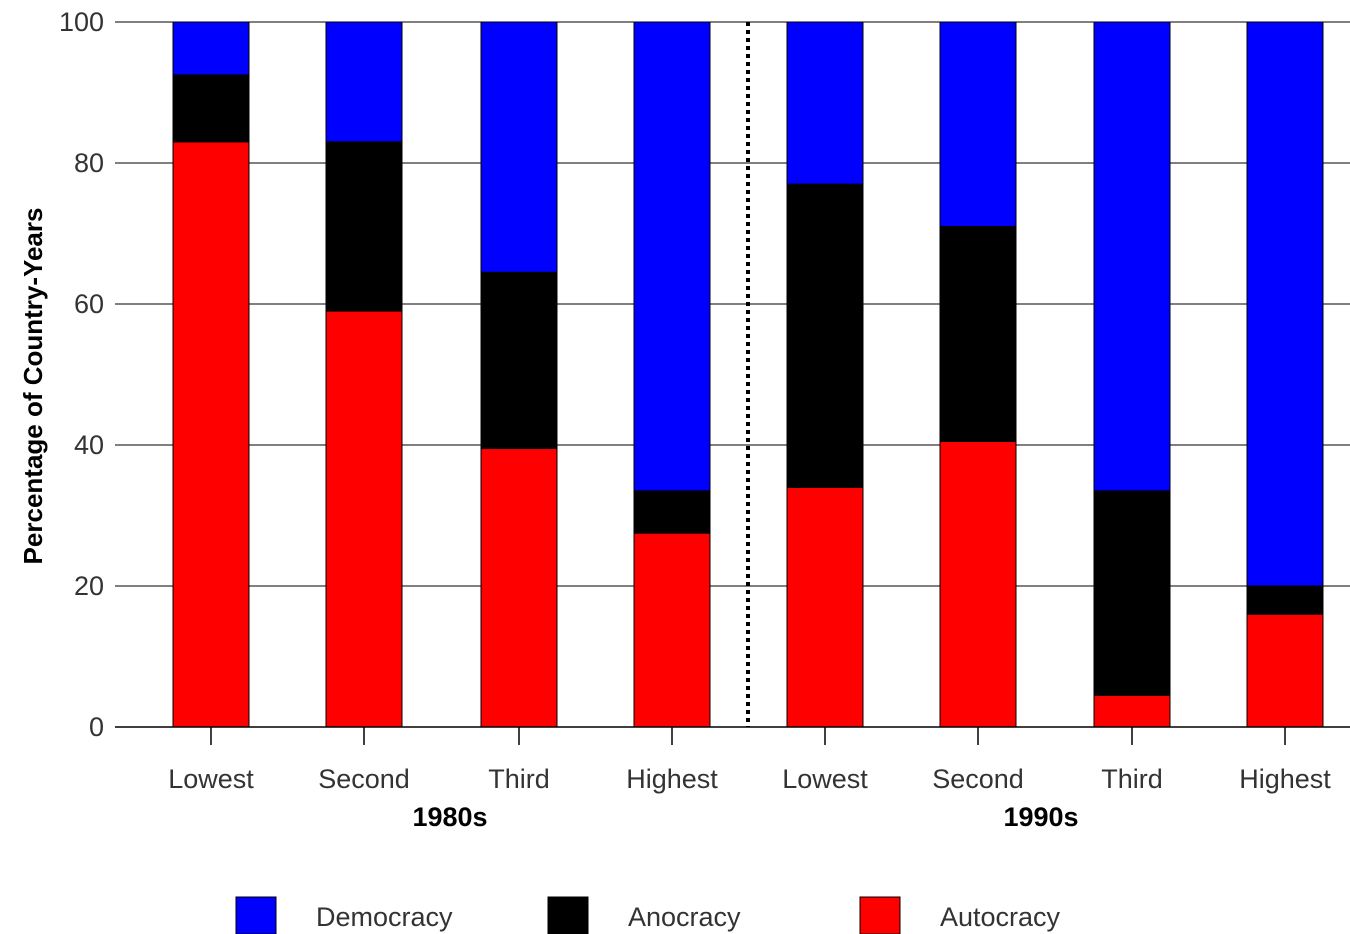  Describe the element at coordinates (89, 445) in the screenshot. I see `y-tick-label: 40` at that location.